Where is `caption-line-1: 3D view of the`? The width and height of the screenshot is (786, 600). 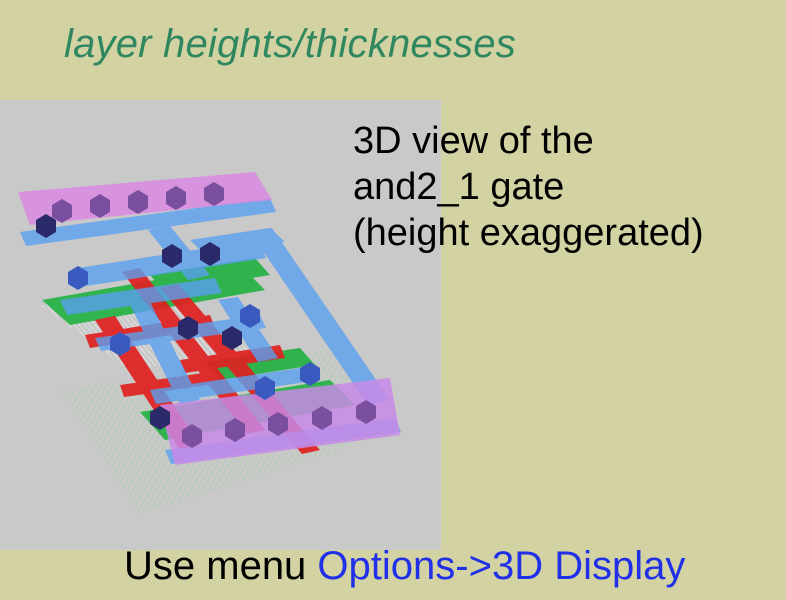
caption-line-1: 3D view of the is located at coordinates (473, 141).